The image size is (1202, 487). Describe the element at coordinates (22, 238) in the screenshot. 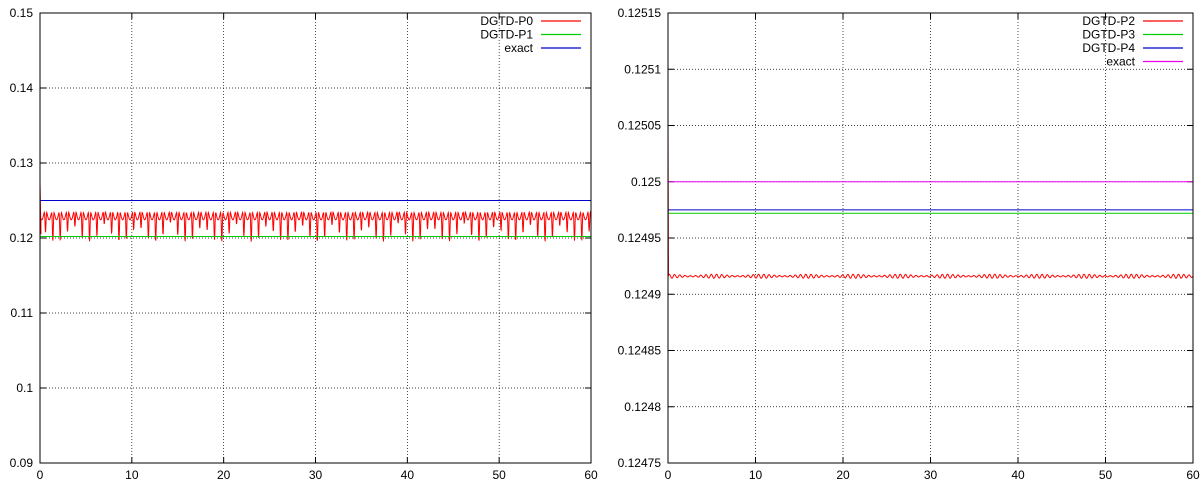

I see `y-tick-label: 0.12` at that location.